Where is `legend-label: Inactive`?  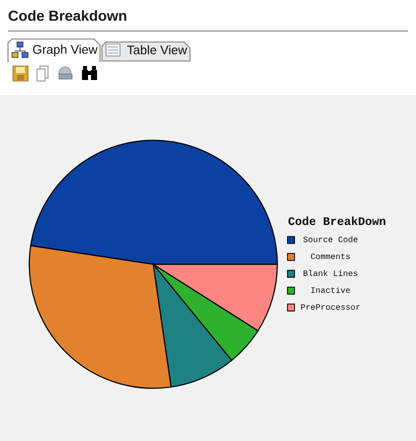 legend-label: Inactive is located at coordinates (330, 289).